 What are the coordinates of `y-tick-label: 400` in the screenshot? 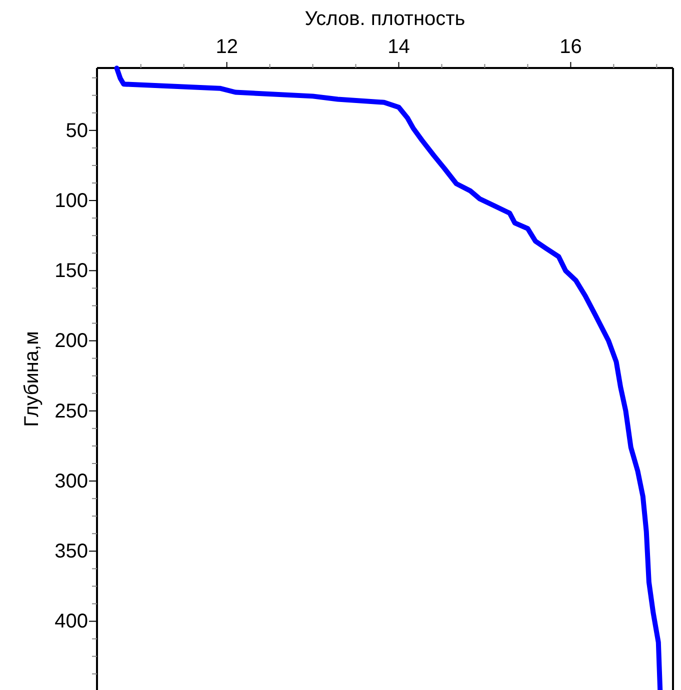 It's located at (71, 621).